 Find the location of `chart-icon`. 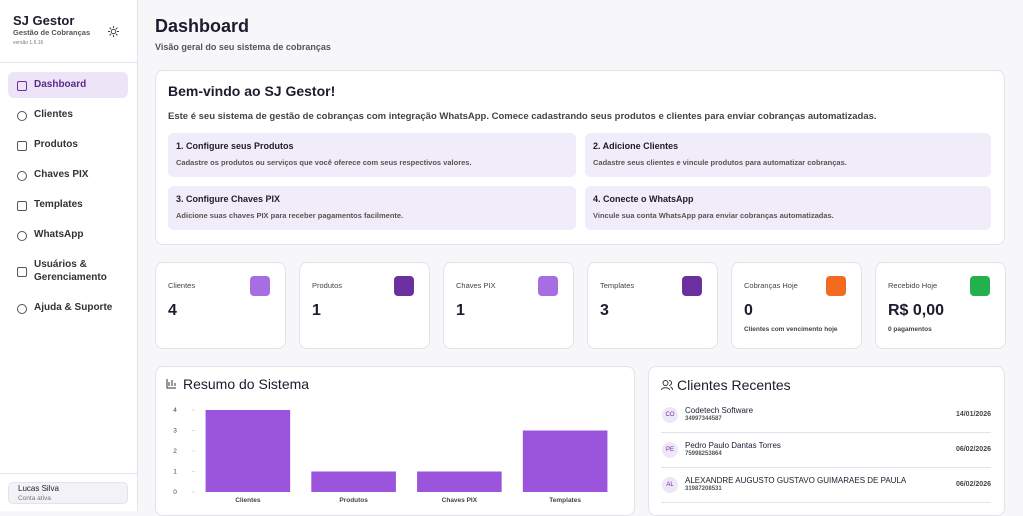

chart-icon is located at coordinates (171, 384).